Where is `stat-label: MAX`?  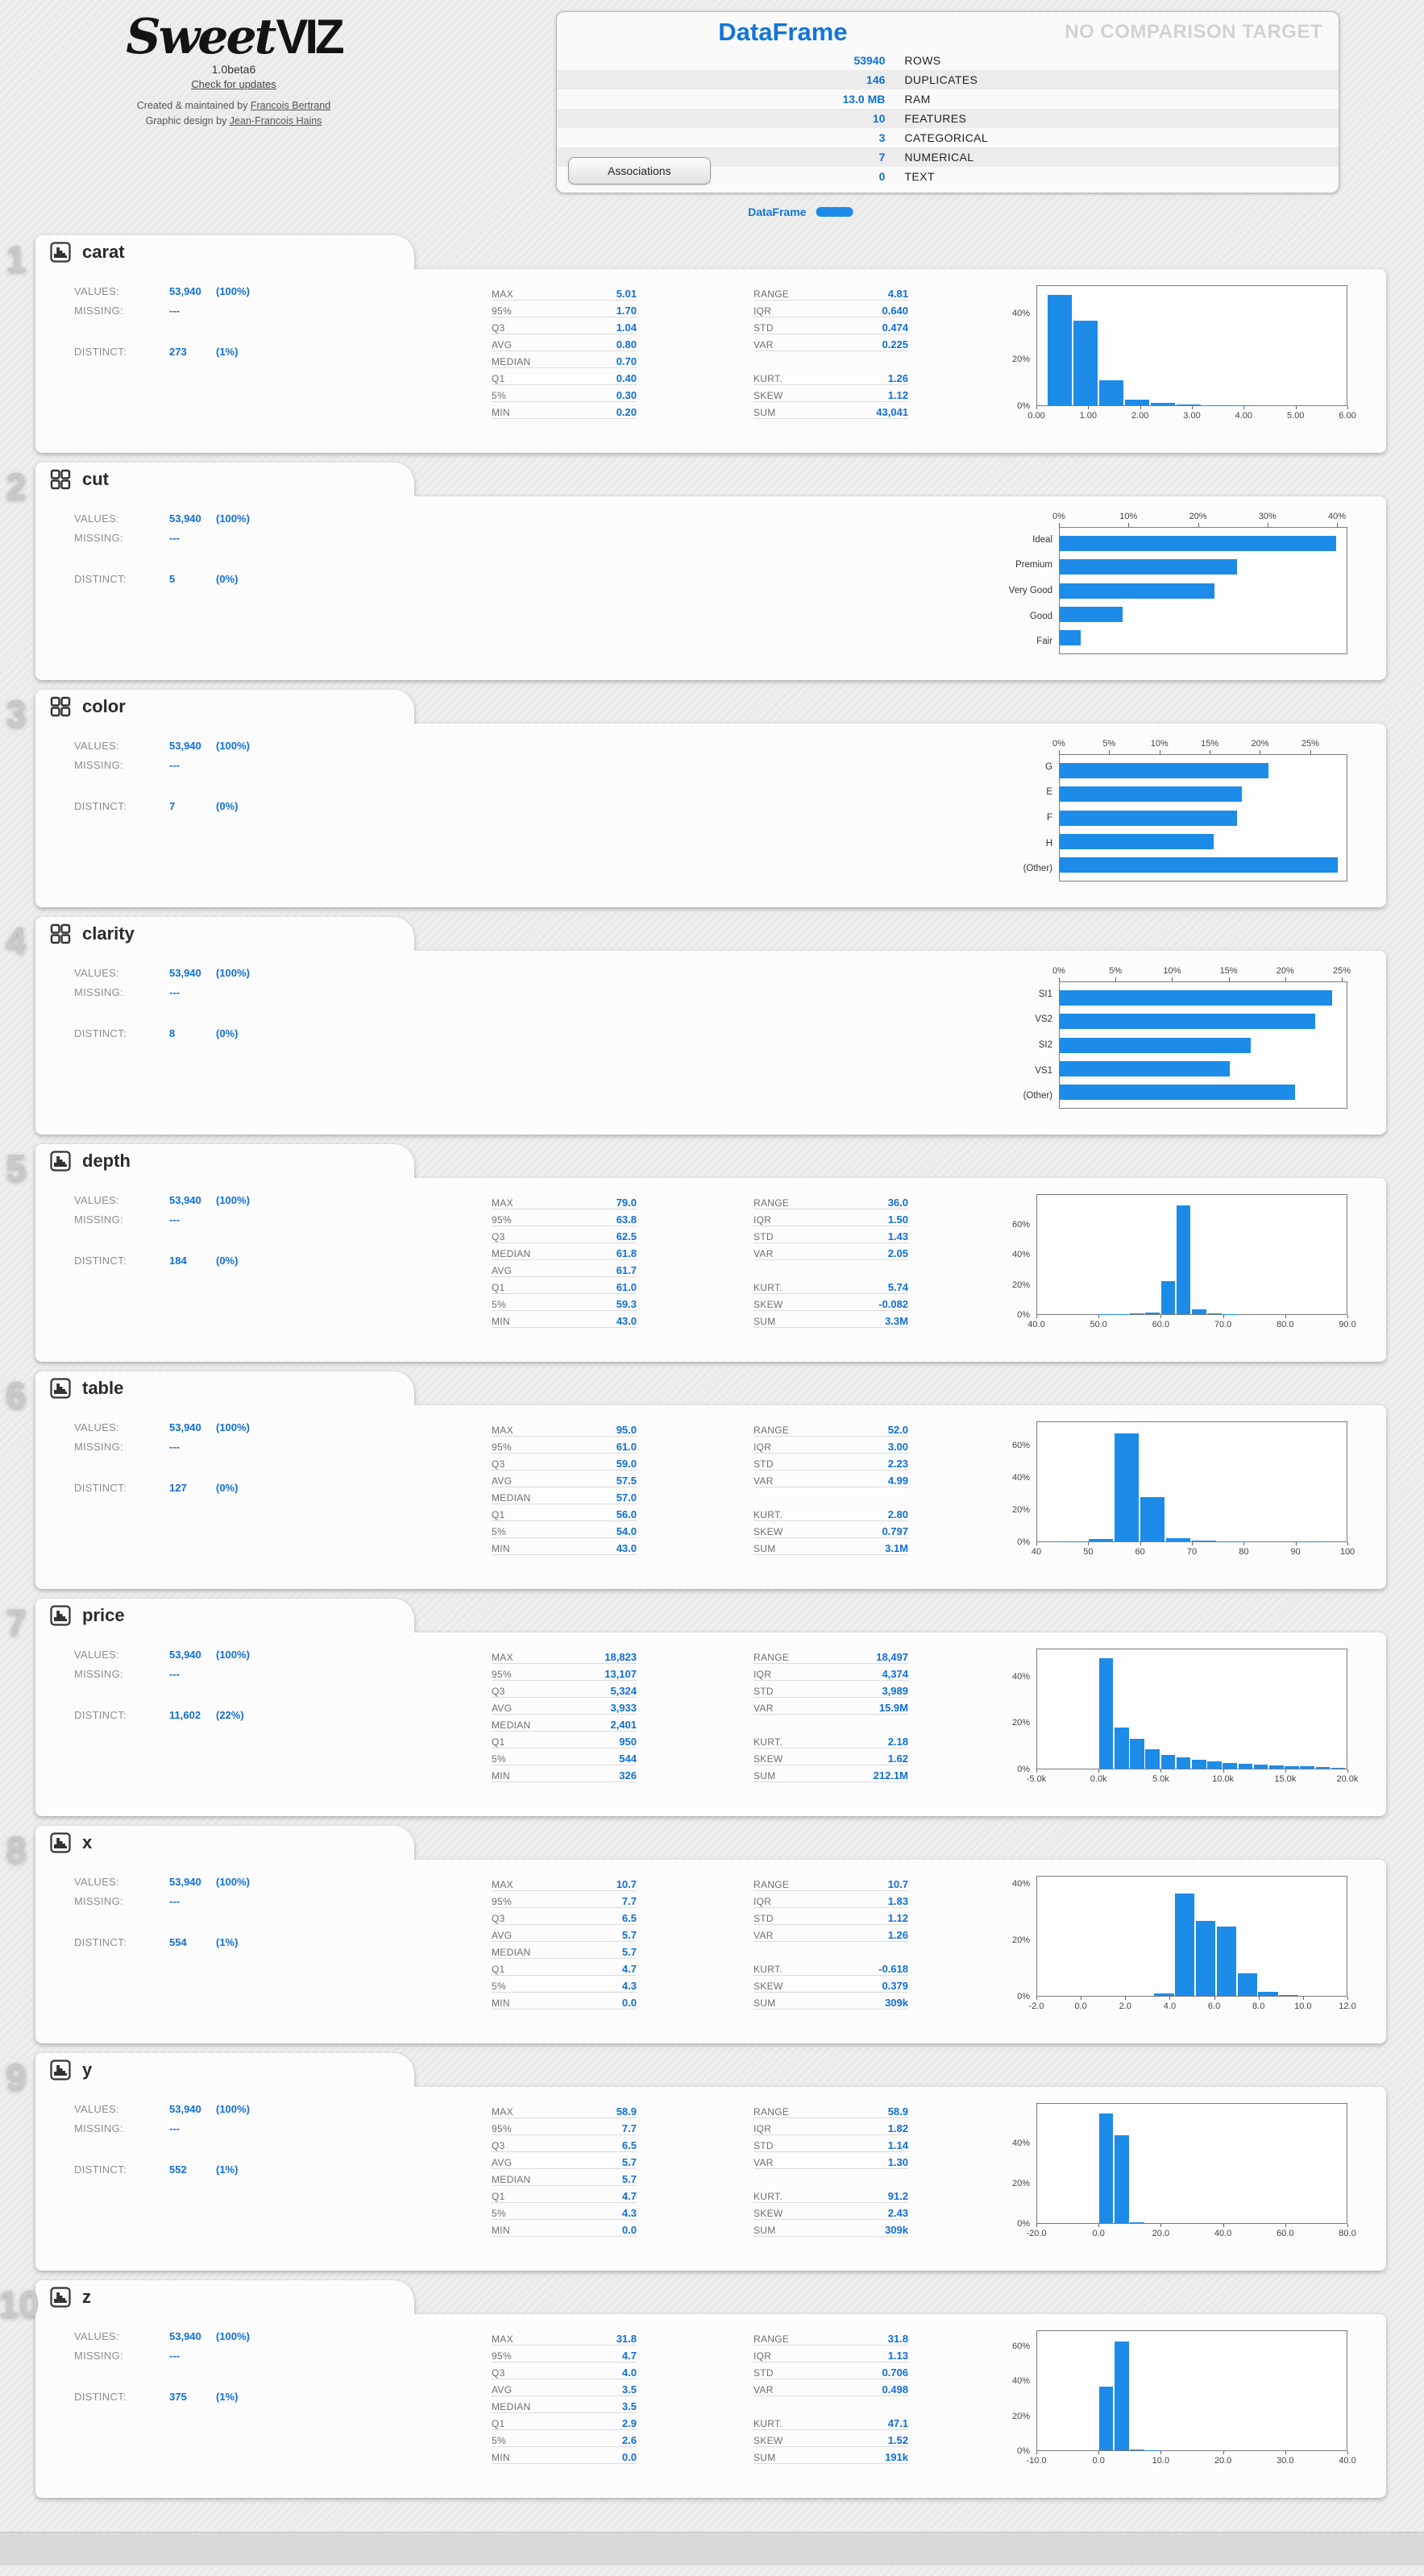 stat-label: MAX is located at coordinates (502, 2112).